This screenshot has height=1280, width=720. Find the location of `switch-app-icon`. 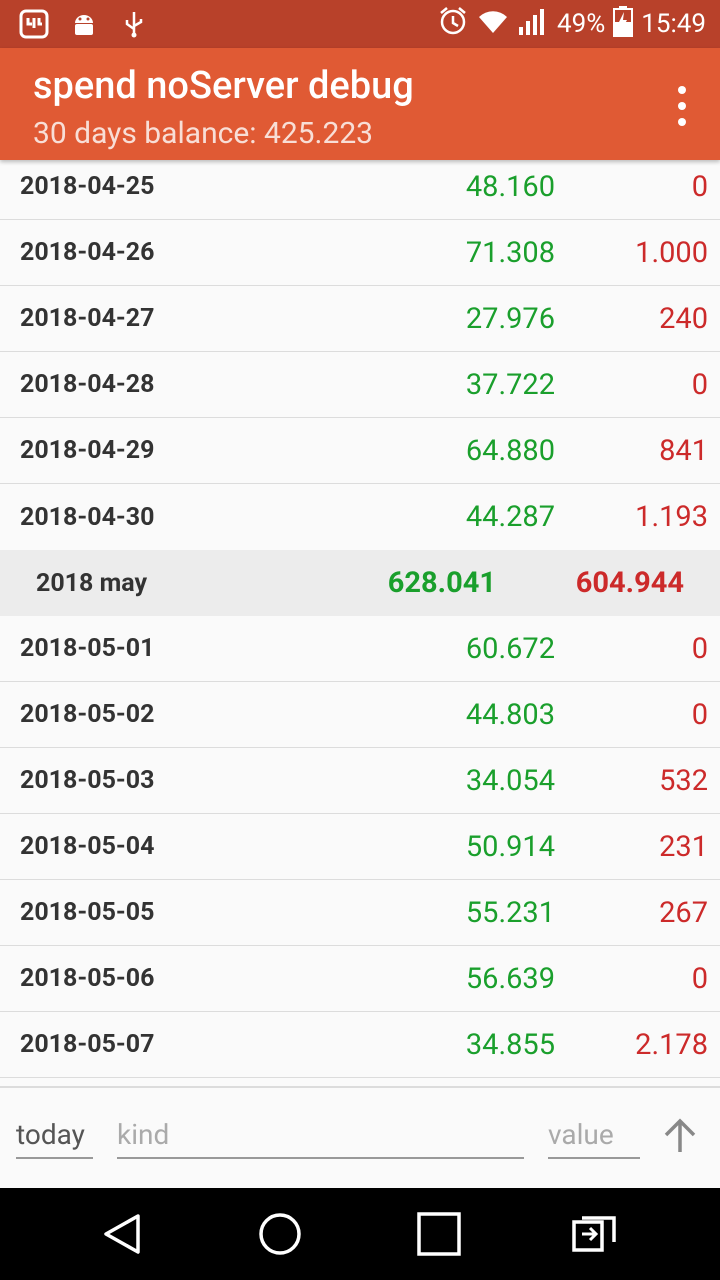

switch-app-icon is located at coordinates (595, 1234).